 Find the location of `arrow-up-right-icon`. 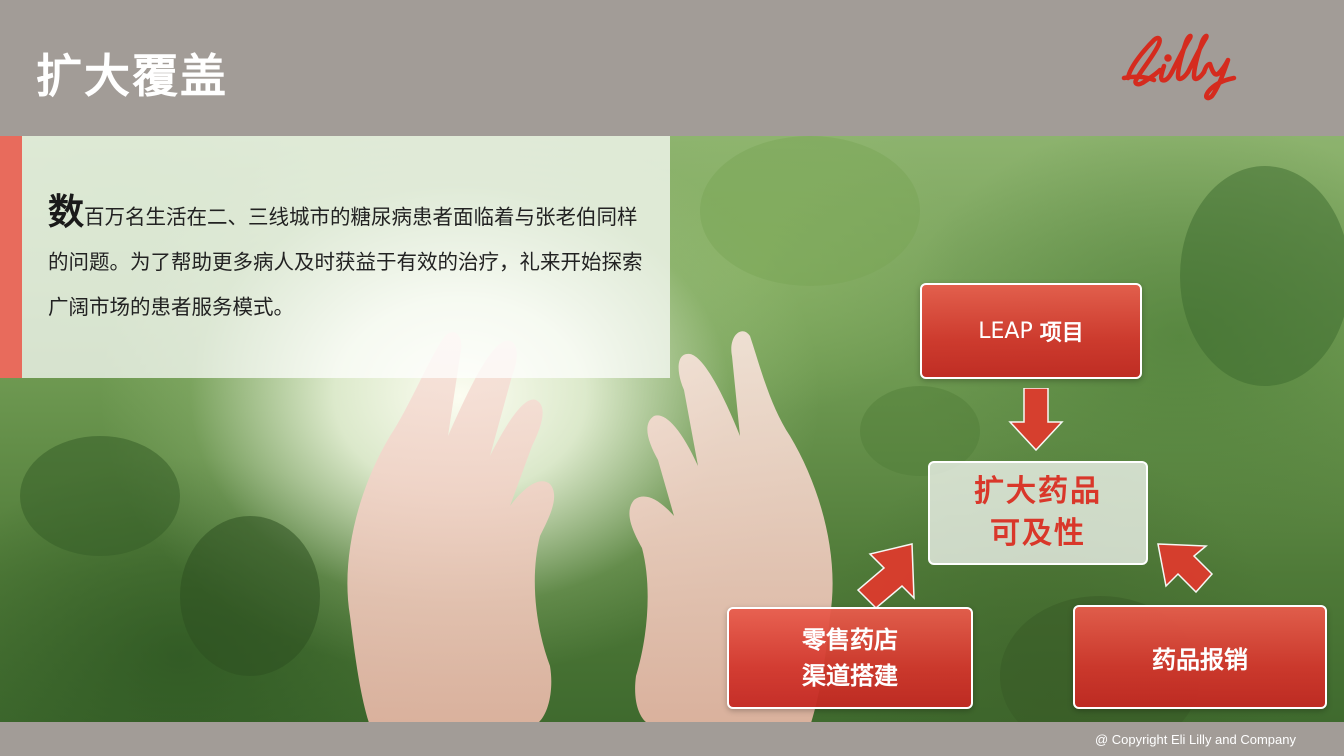

arrow-up-right-icon is located at coordinates (887, 575).